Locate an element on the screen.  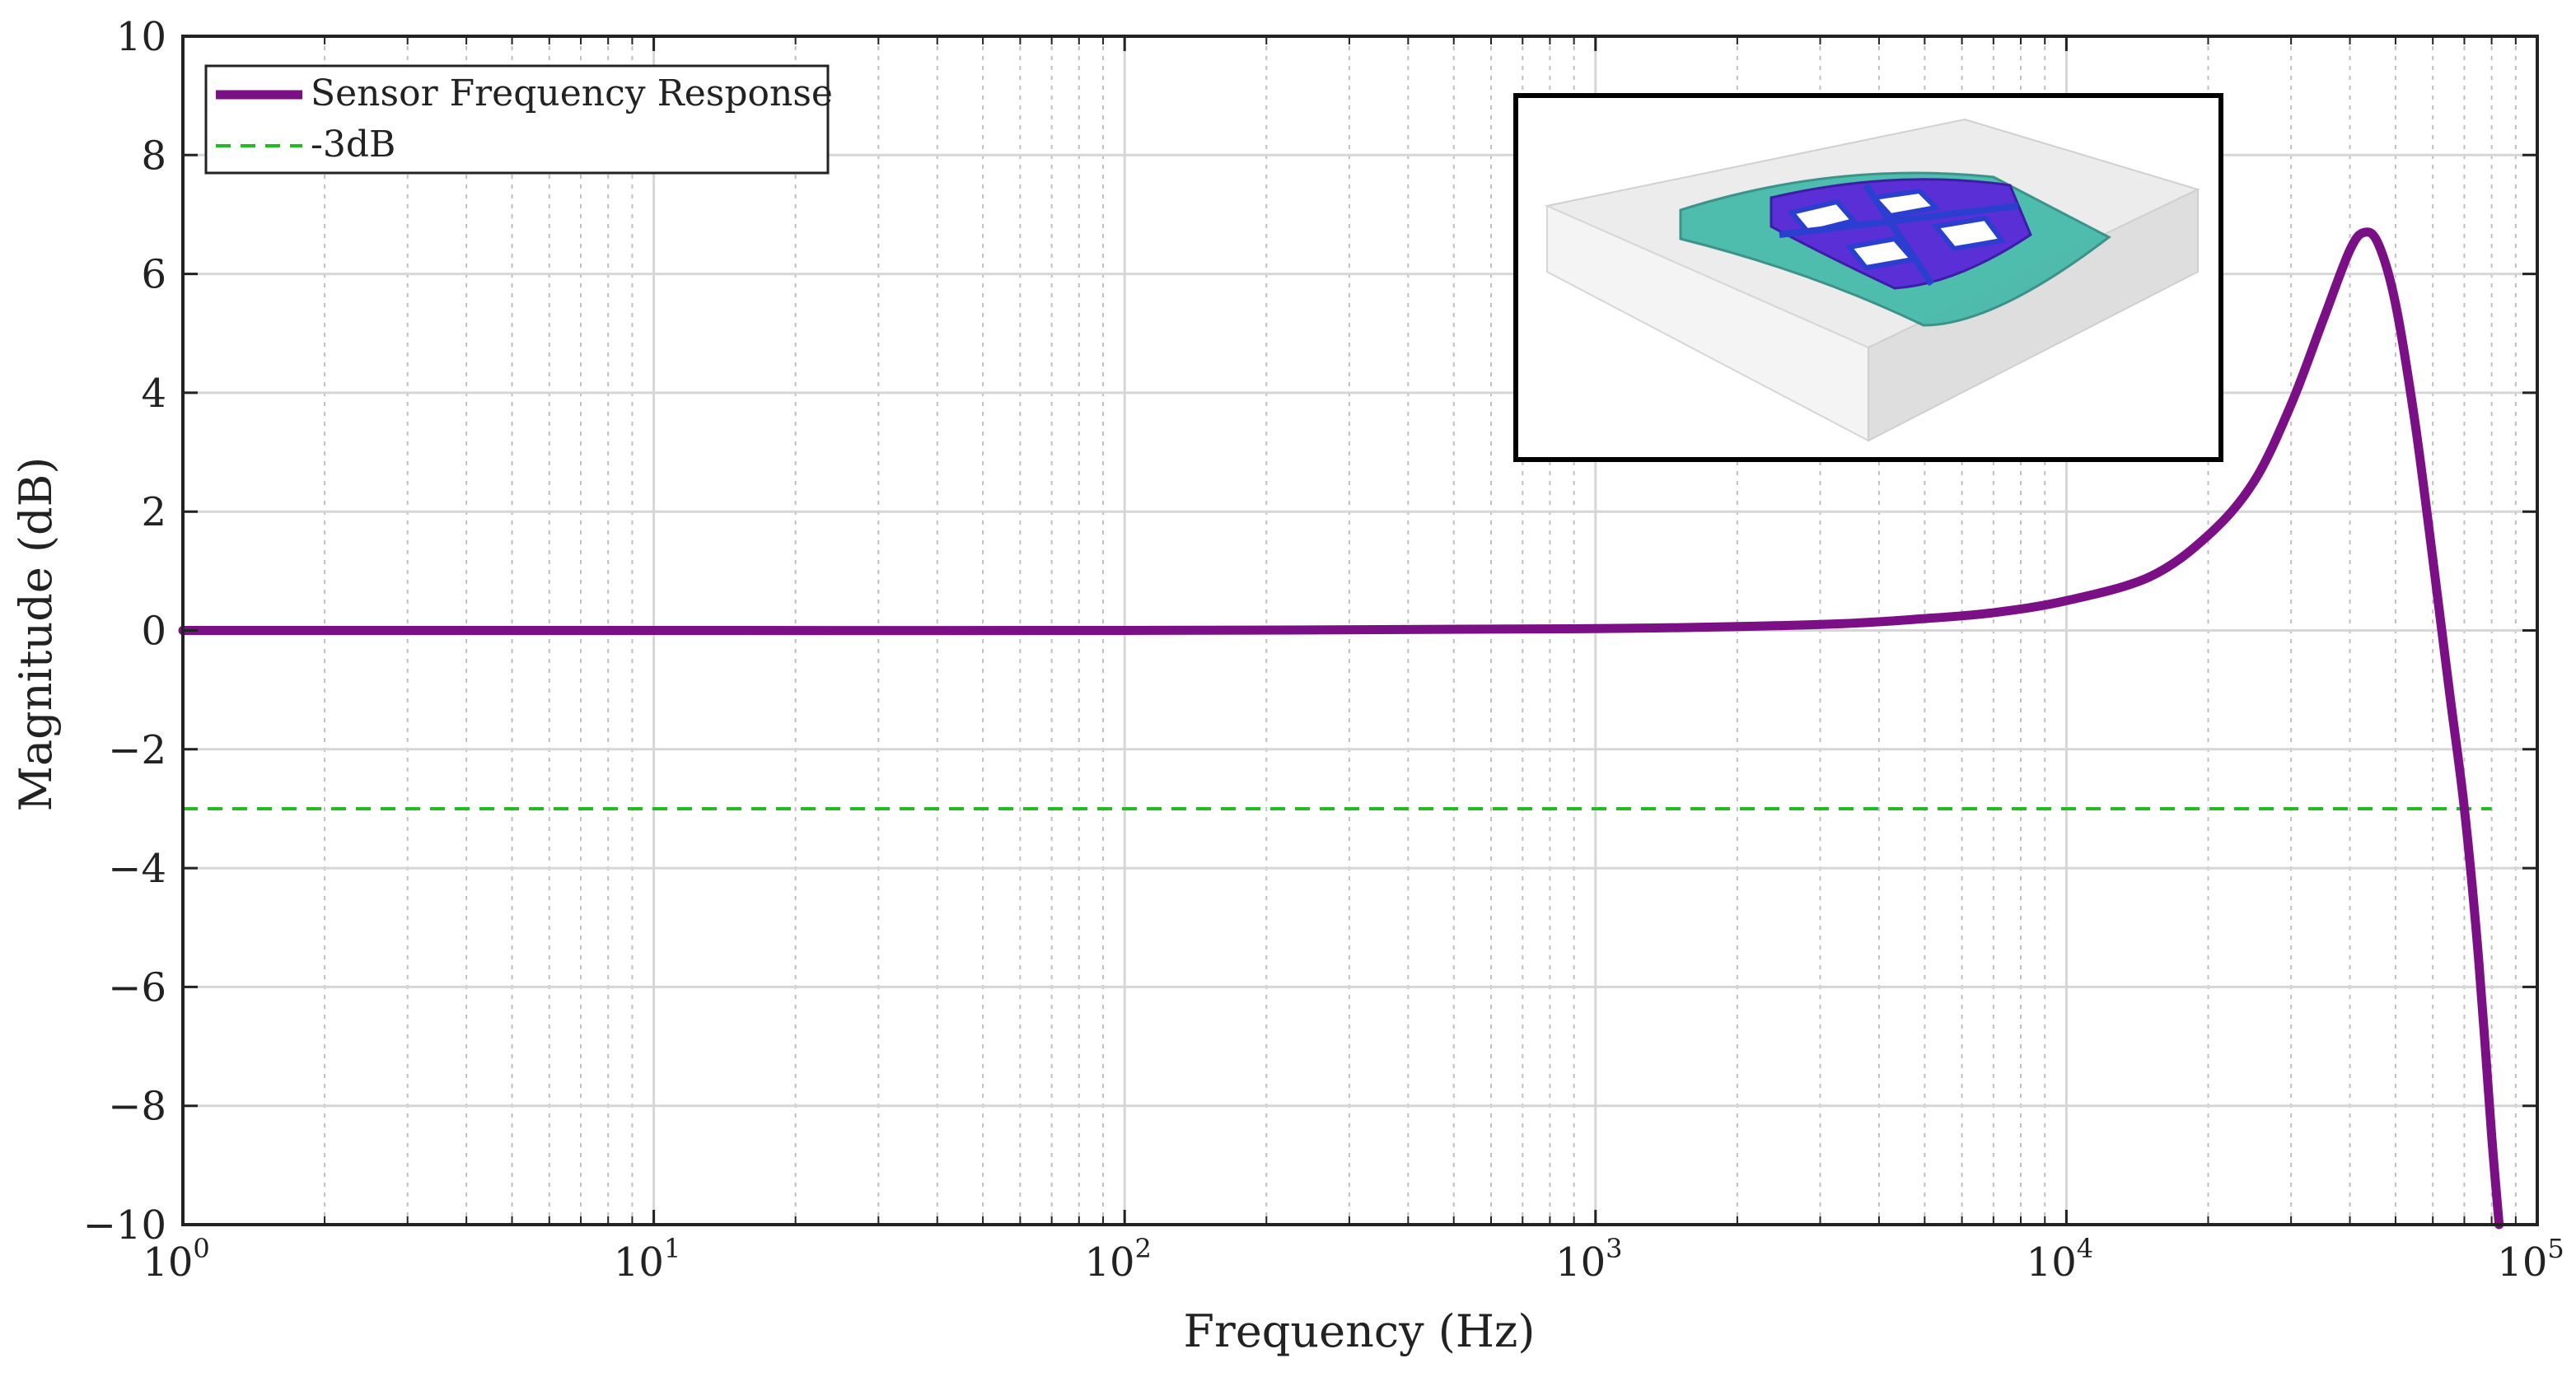
y-tick-label: 8 is located at coordinates (153, 156).